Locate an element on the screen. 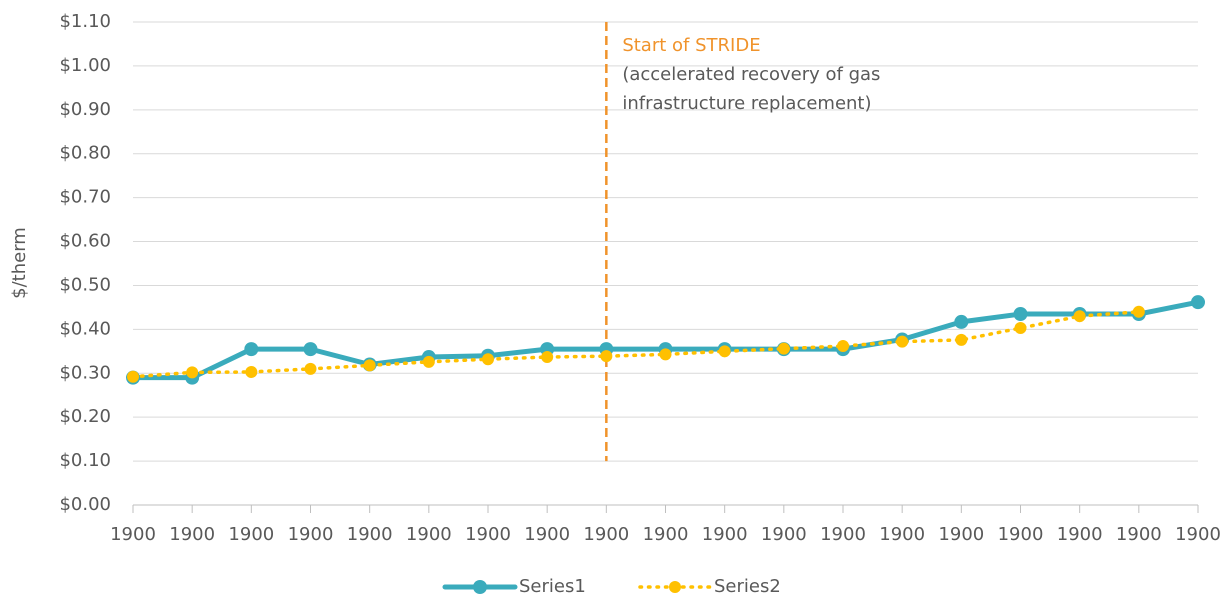 Image resolution: width=1227 pixels, height=602 pixels. annotation-text: (accelerated recovery of gas is located at coordinates (751, 74).